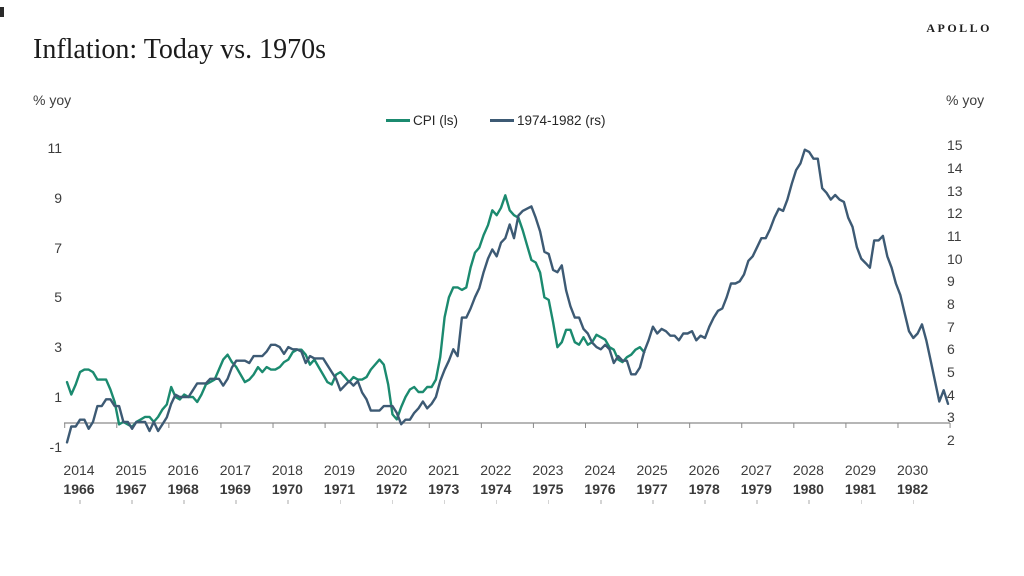 The image size is (1024, 576). What do you see at coordinates (180, 49) in the screenshot?
I see `chart-title: Inflation: Today vs. 1970s` at bounding box center [180, 49].